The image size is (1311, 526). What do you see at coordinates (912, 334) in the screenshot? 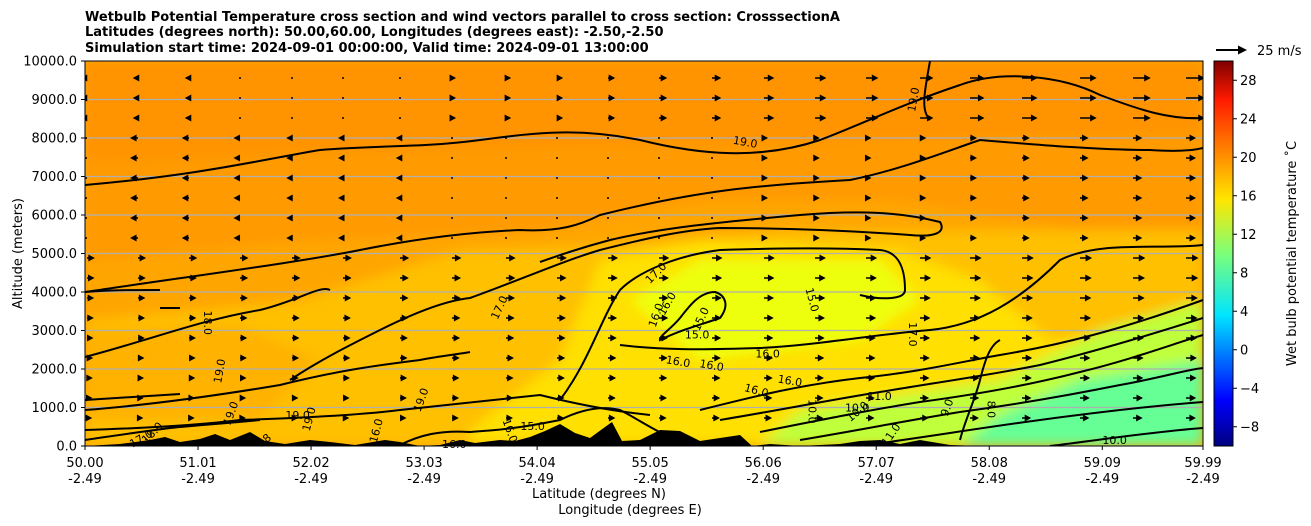
I see `contour-label: 17.0` at bounding box center [912, 334].